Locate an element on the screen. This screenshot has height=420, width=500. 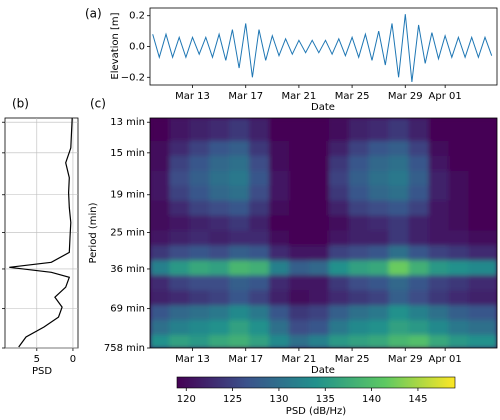
series-line is located at coordinates (322, 48).